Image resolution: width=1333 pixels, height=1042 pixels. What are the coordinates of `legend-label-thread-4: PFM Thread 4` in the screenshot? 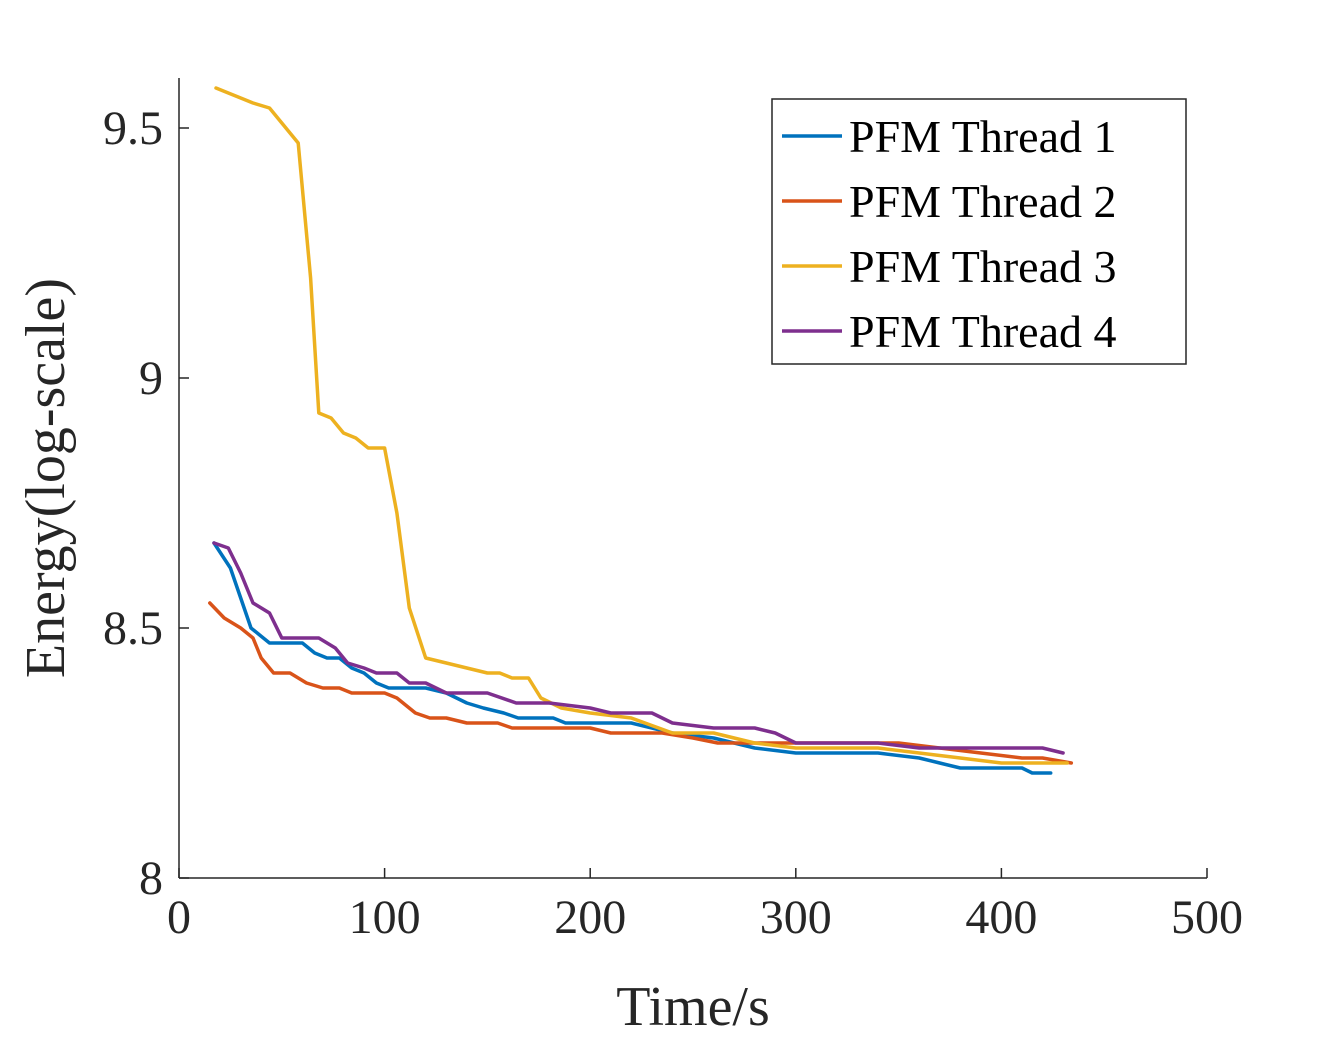 It's located at (983, 331).